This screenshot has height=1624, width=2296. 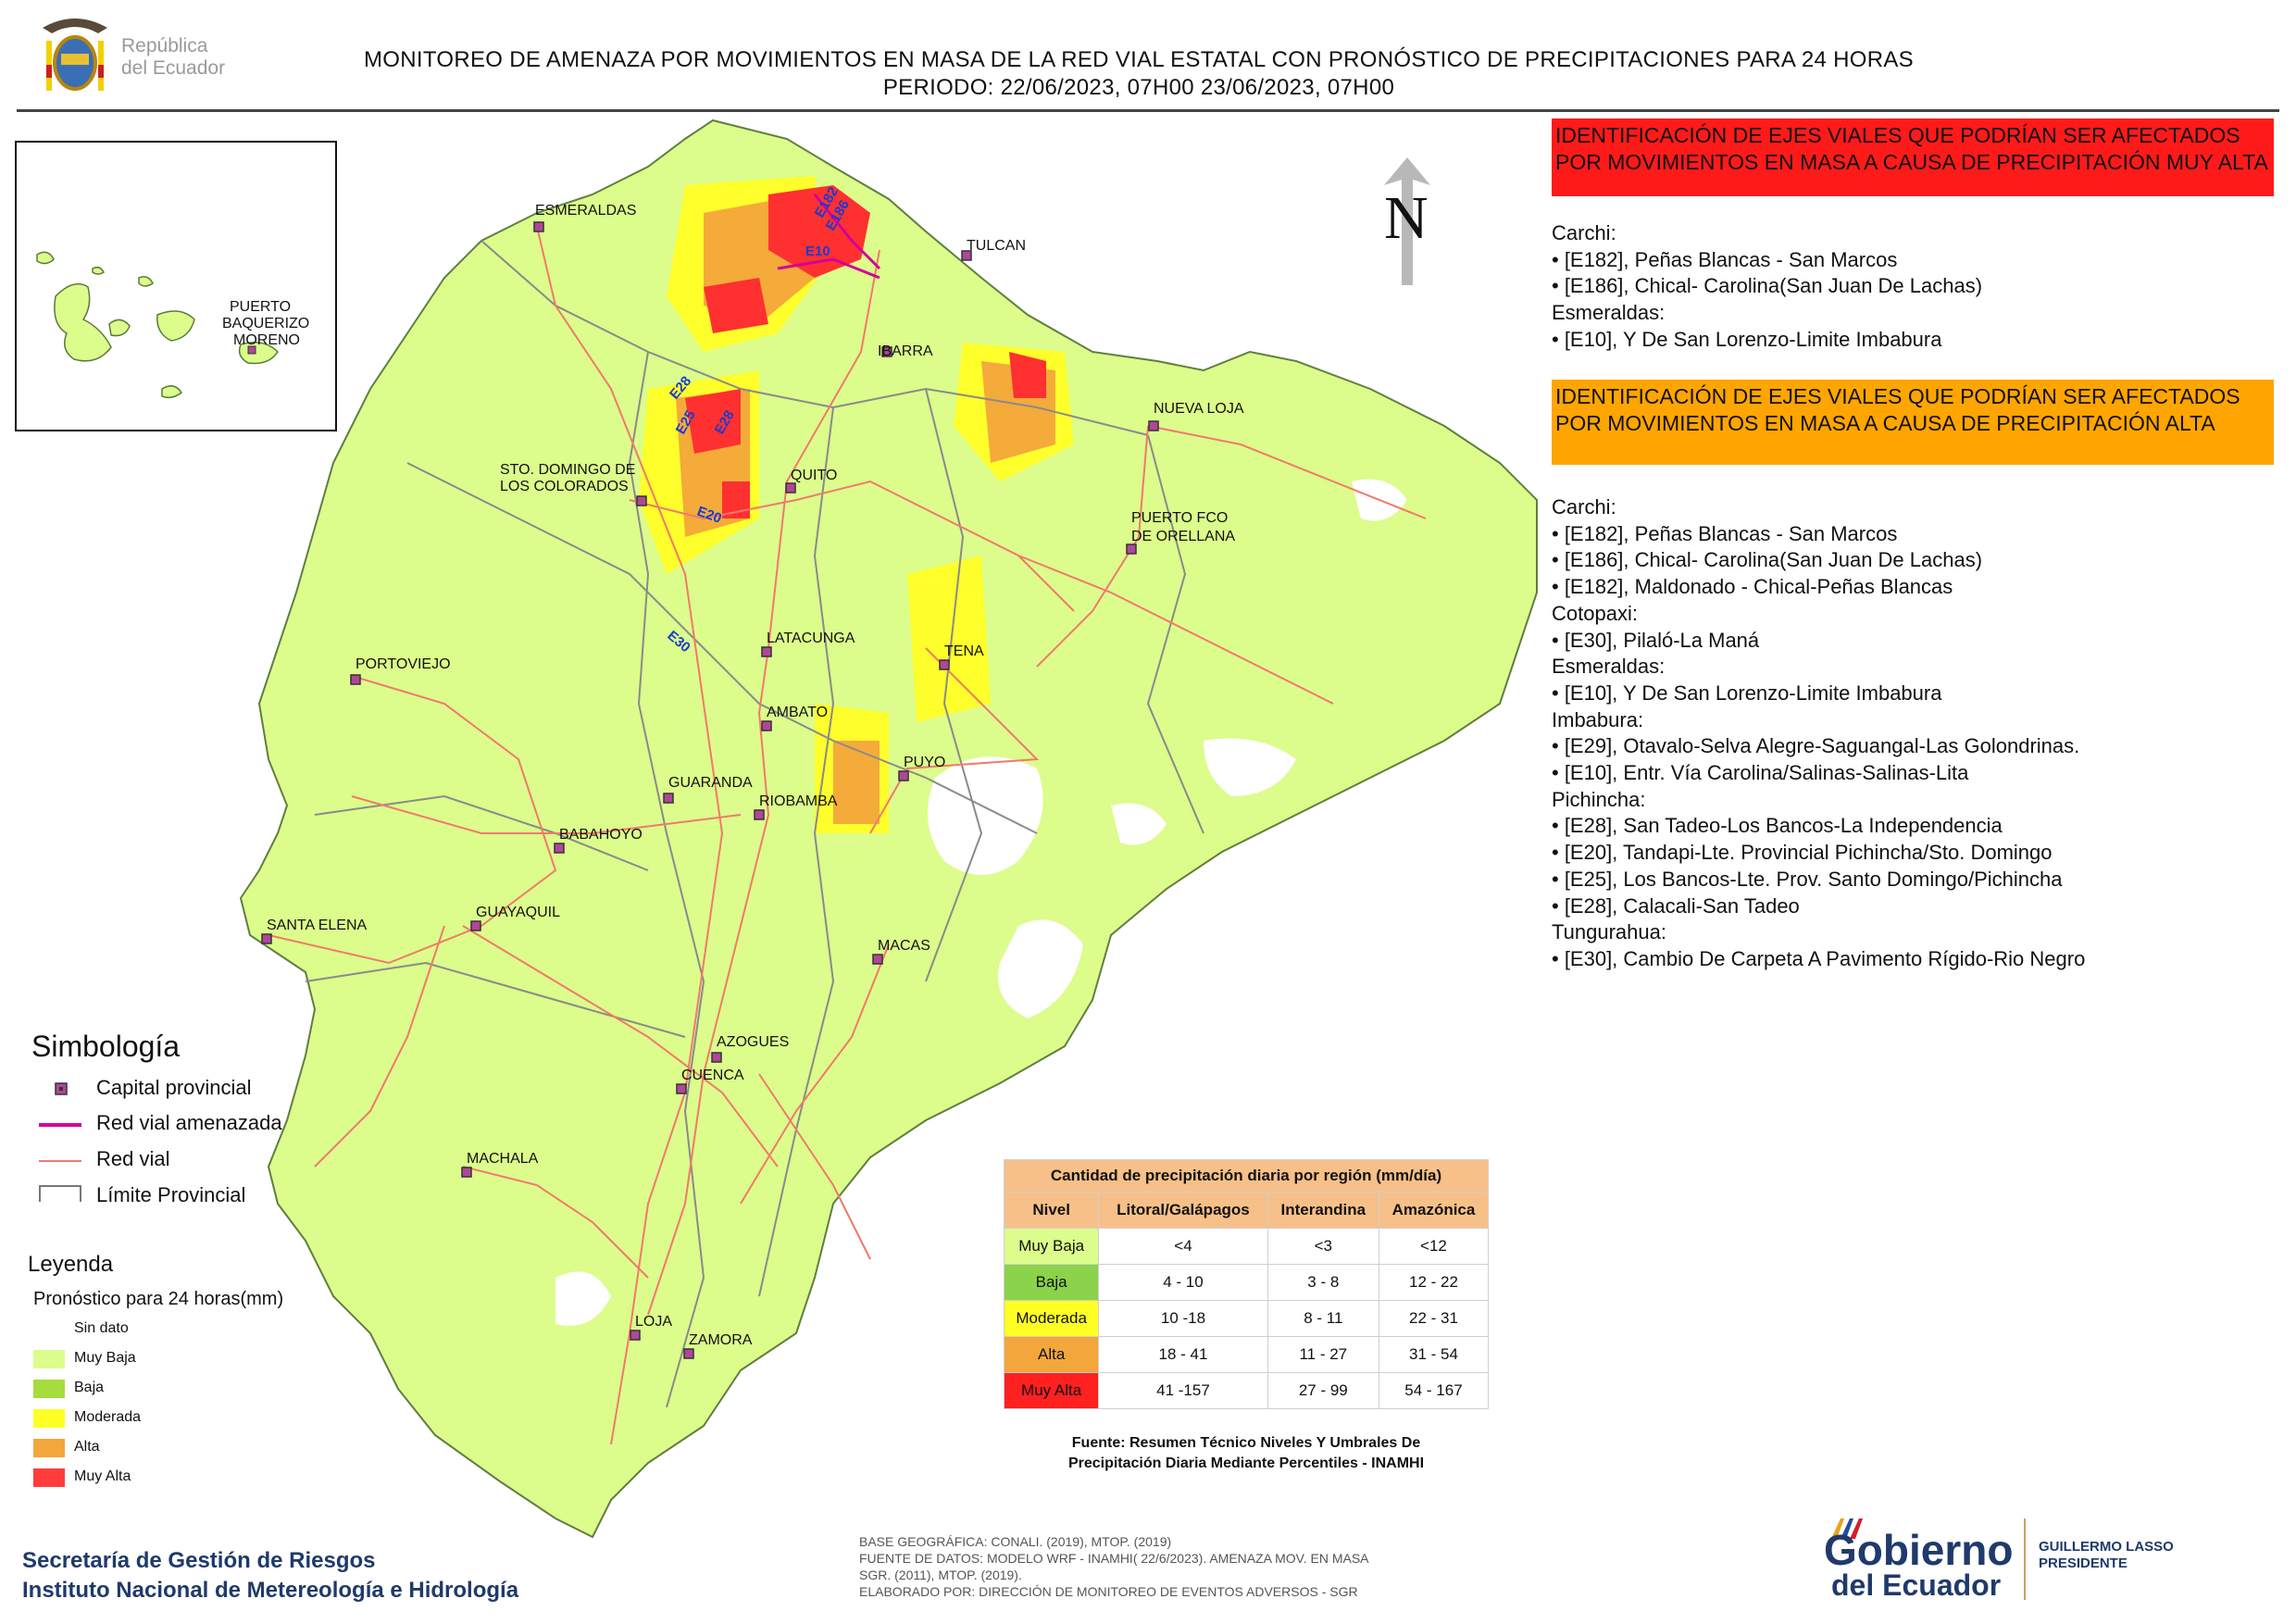 What do you see at coordinates (814, 475) in the screenshot?
I see `city-label: QUITO` at bounding box center [814, 475].